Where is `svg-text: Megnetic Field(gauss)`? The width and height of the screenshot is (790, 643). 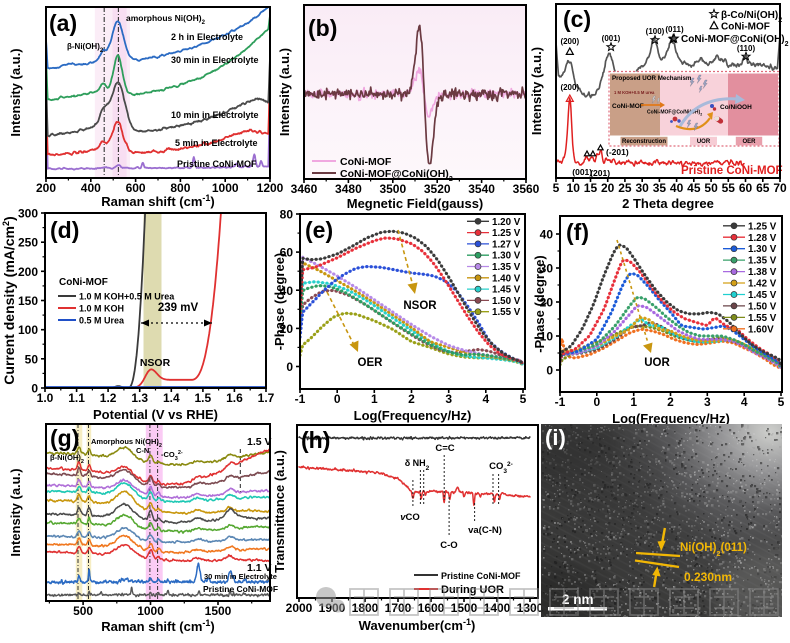
svg-text: Megnetic Field(gauss) is located at coordinates (415, 203).